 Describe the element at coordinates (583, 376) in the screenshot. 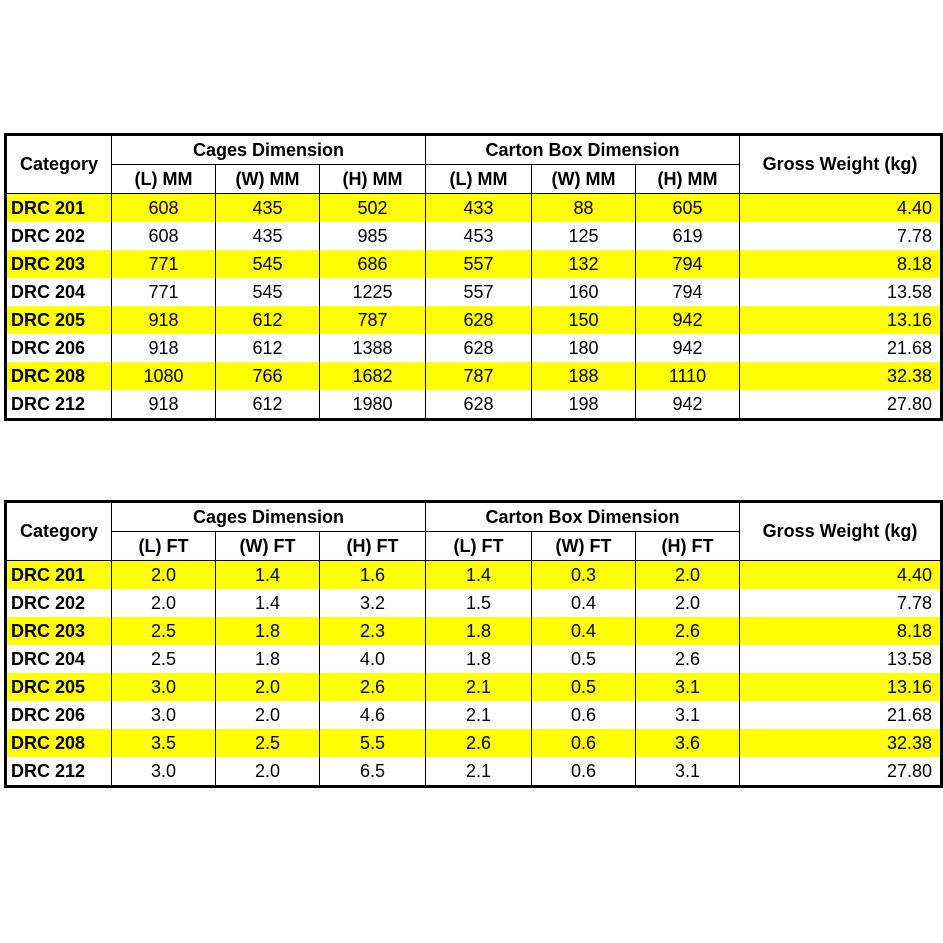

I see `value-cell: 188` at that location.